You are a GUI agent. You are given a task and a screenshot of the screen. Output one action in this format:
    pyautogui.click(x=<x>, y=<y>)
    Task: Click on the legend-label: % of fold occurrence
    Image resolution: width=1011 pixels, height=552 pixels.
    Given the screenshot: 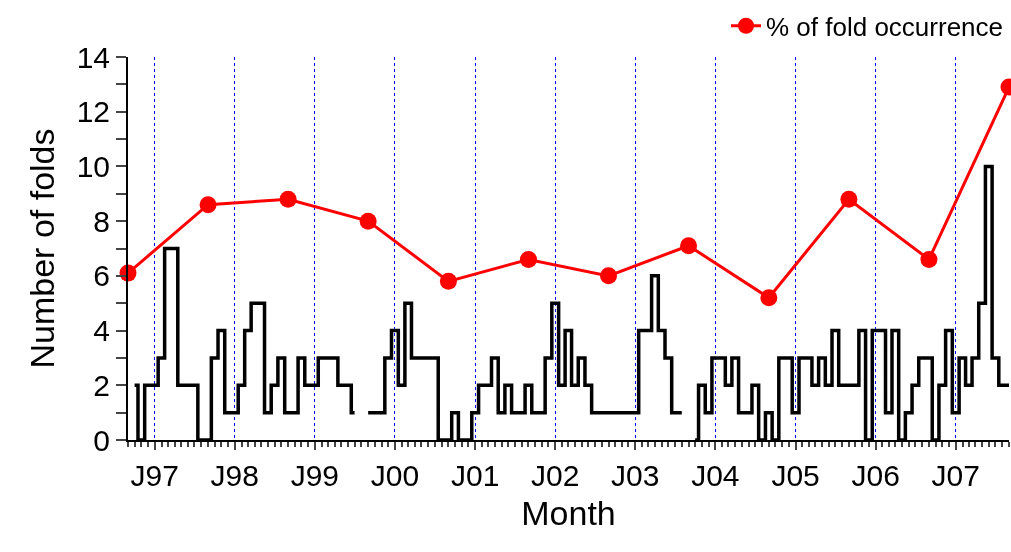 What is the action you would take?
    pyautogui.click(x=885, y=26)
    